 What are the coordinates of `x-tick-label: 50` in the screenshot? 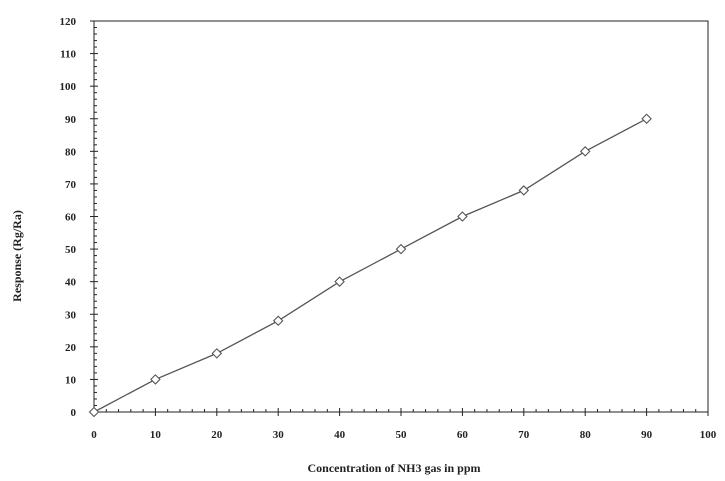 It's located at (402, 435).